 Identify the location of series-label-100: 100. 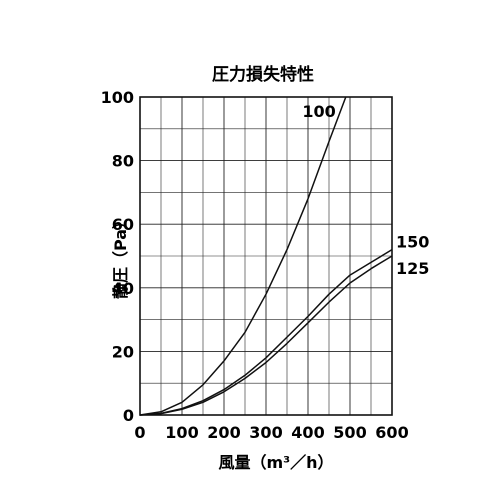
(318, 111).